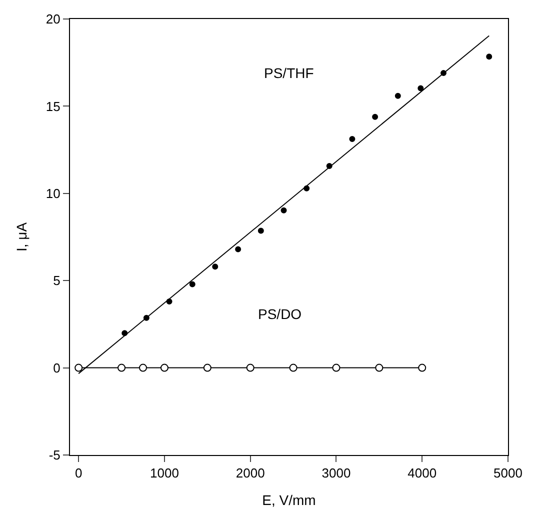 The image size is (534, 517). I want to click on x-tick-label: 0, so click(78, 473).